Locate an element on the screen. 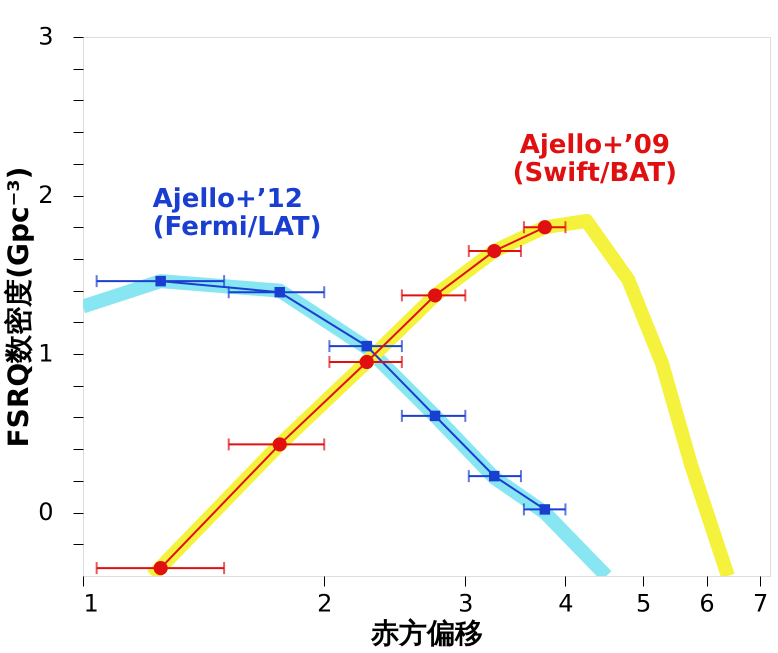 This screenshot has width=778, height=653. series-label: Ajello+’12 (Fermi/LAT) is located at coordinates (237, 213).